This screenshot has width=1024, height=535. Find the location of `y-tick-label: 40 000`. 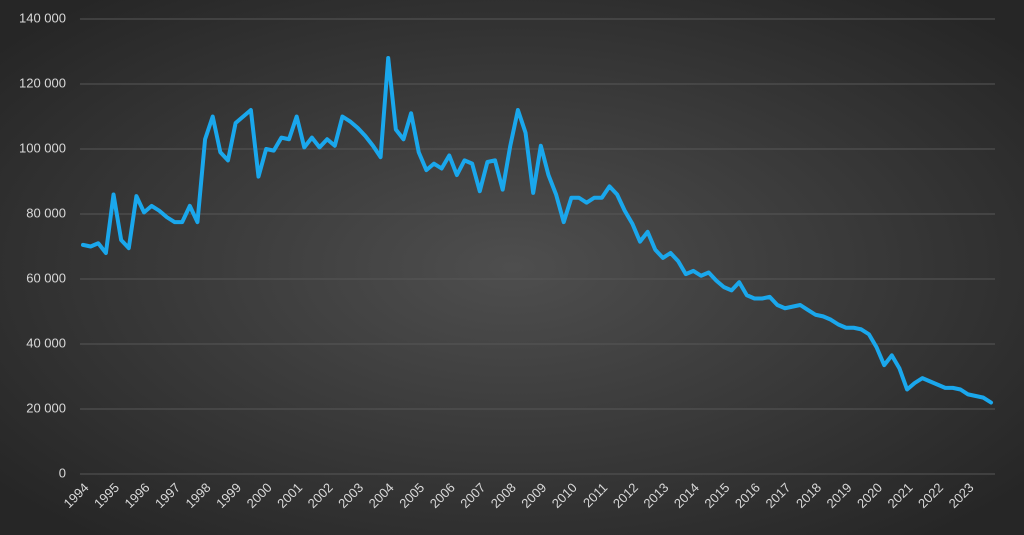

y-tick-label: 40 000 is located at coordinates (46, 342).